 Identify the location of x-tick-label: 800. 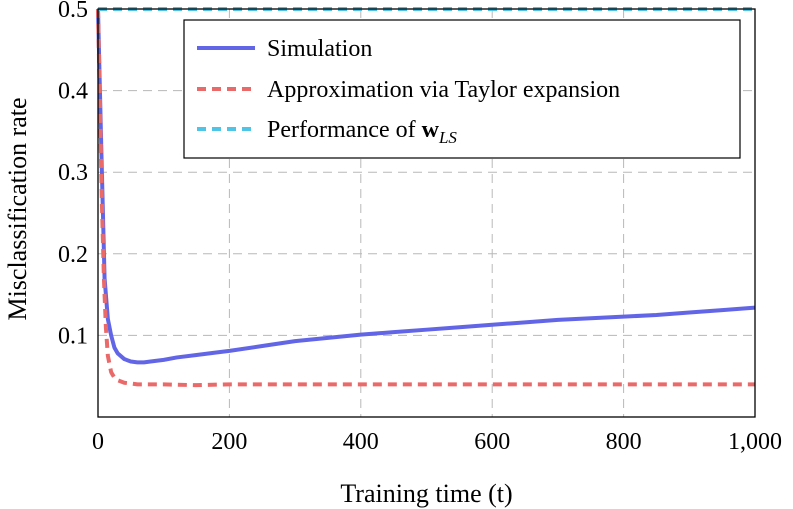
(624, 442).